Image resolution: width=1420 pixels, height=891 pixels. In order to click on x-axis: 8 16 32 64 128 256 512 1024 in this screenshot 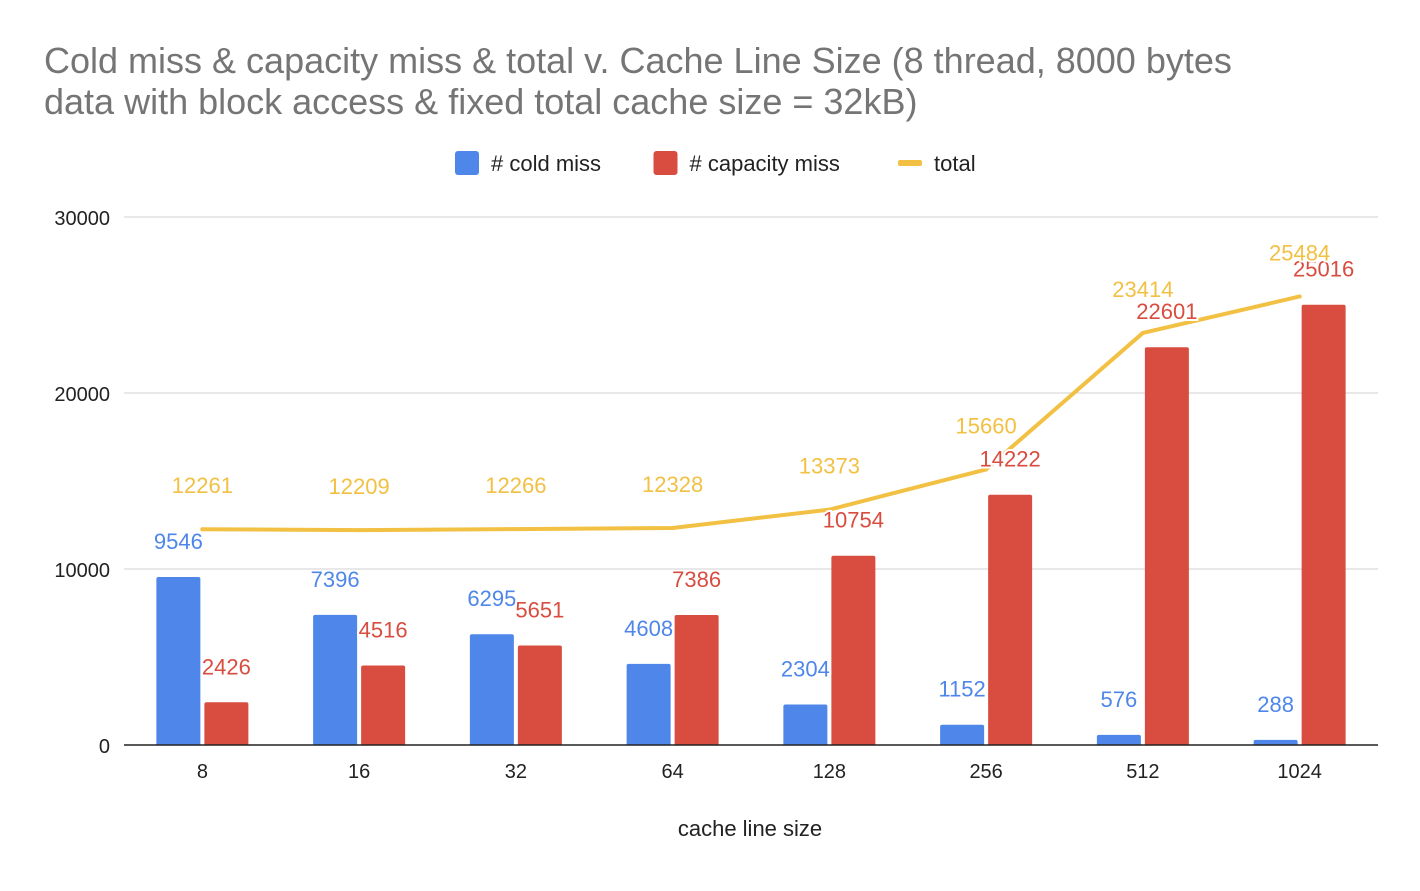, I will do `click(751, 763)`.